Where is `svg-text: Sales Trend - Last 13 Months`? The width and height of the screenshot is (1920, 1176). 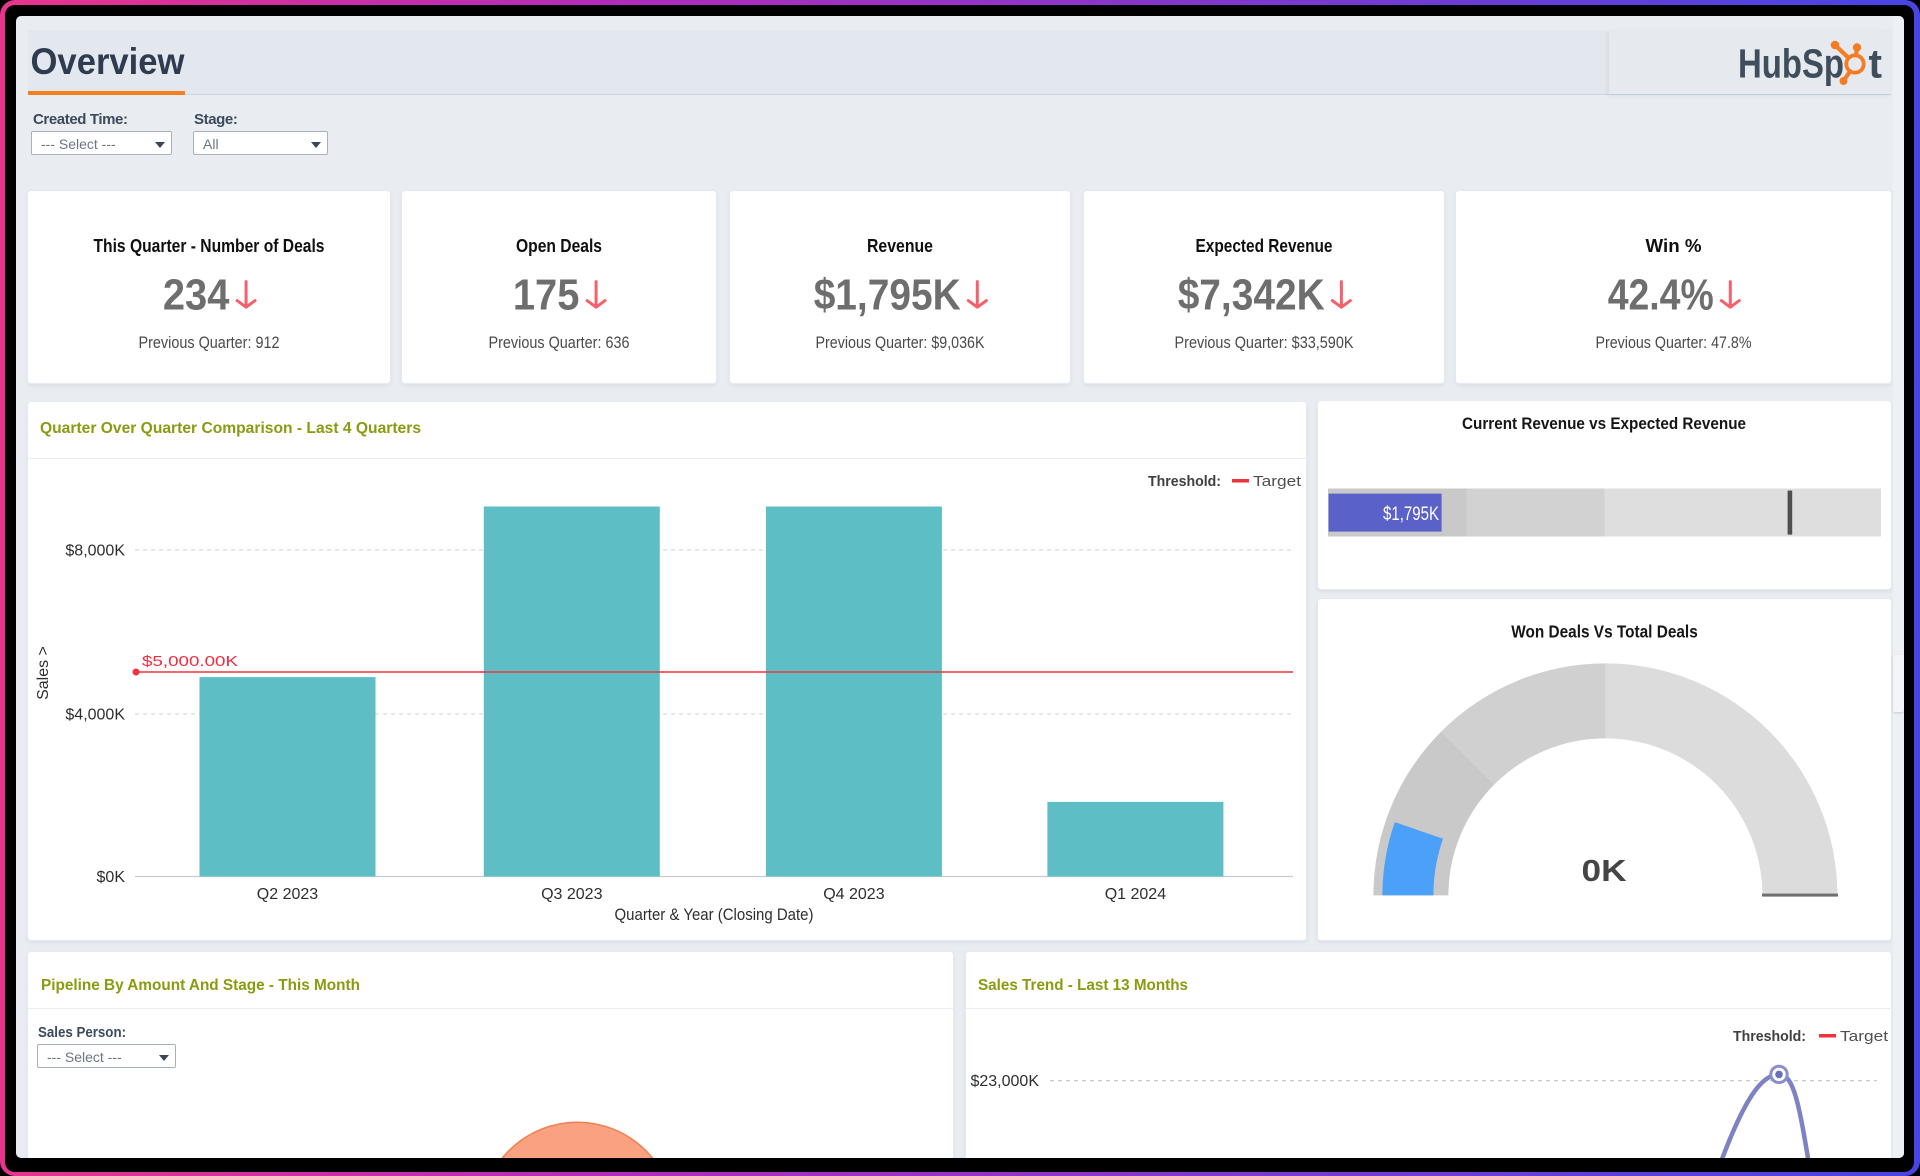
svg-text: Sales Trend - Last 13 Months is located at coordinates (1083, 985).